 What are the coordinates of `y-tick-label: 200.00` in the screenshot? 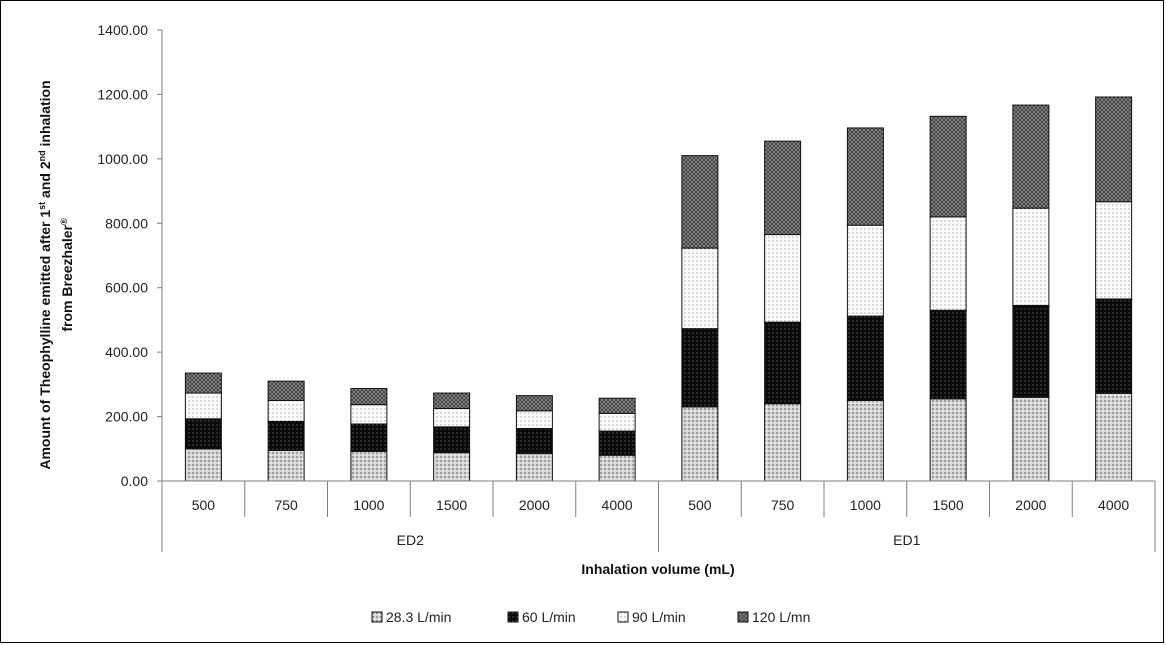 It's located at (126, 417).